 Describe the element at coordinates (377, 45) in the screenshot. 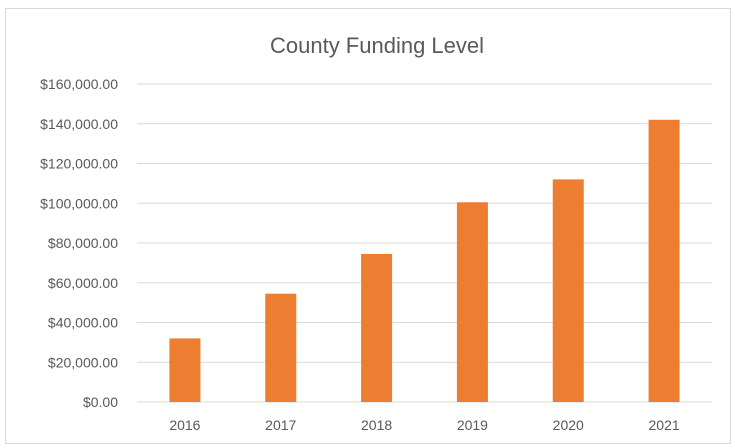

I see `chart-title: County Funding Level` at that location.